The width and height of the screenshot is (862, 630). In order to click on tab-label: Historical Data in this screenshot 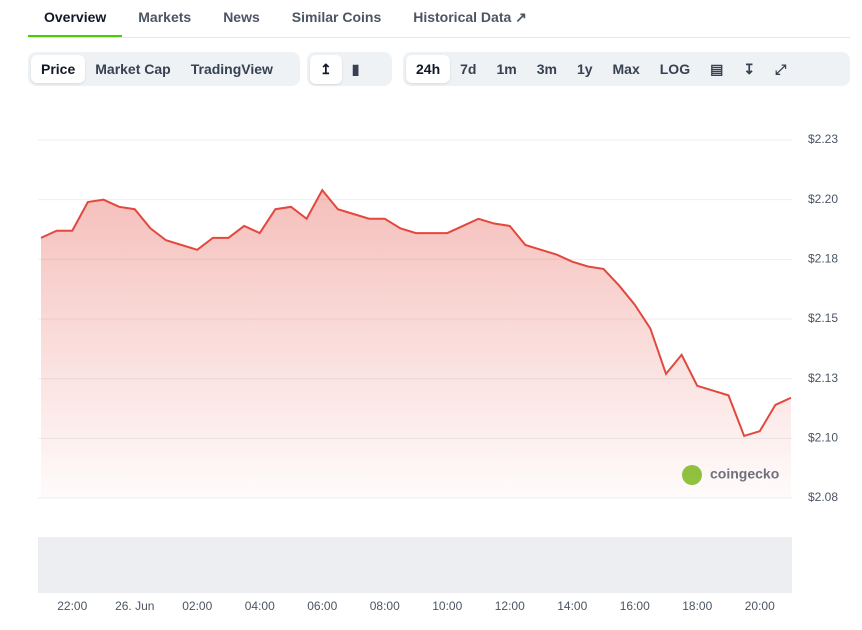, I will do `click(462, 17)`.